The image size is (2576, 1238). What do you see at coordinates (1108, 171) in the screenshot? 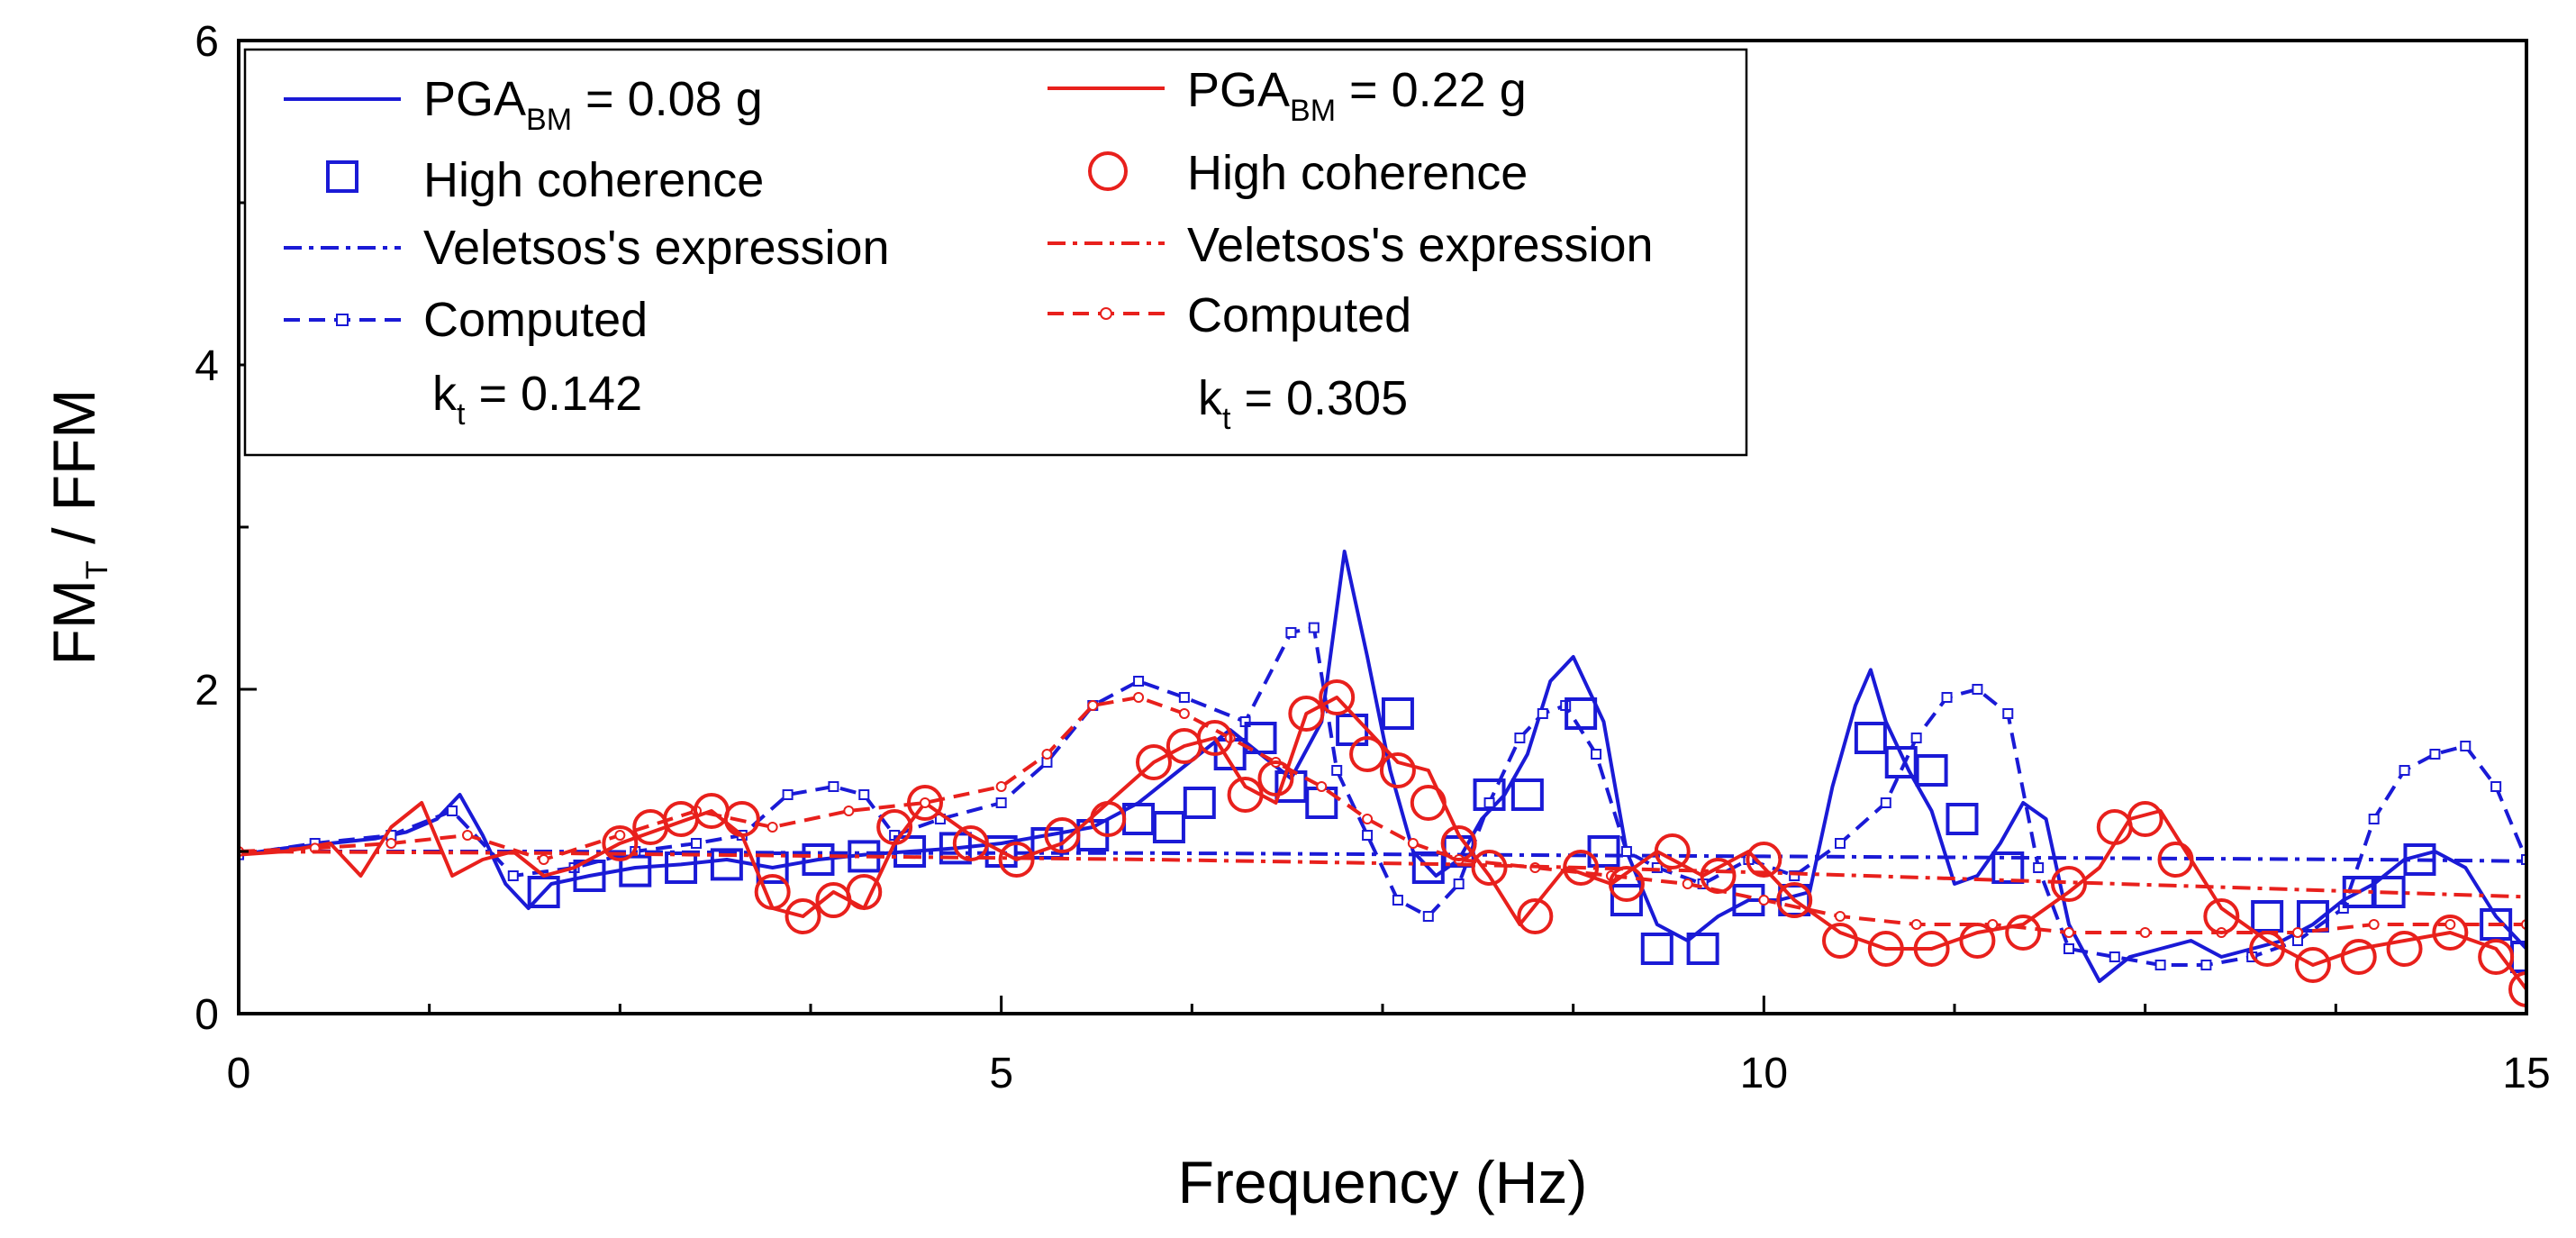
I see `legend-red-high-coherence-swatch` at bounding box center [1108, 171].